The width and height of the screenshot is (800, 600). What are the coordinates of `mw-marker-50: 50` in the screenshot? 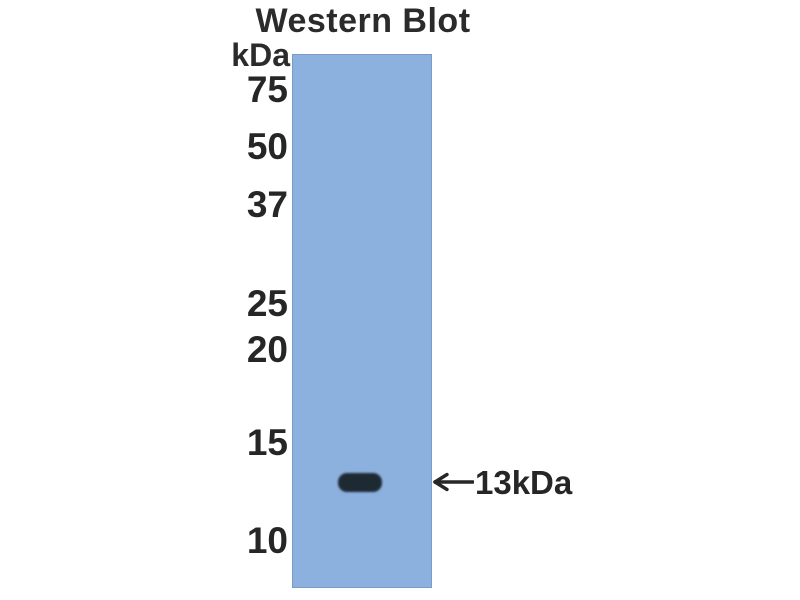 It's located at (267, 146).